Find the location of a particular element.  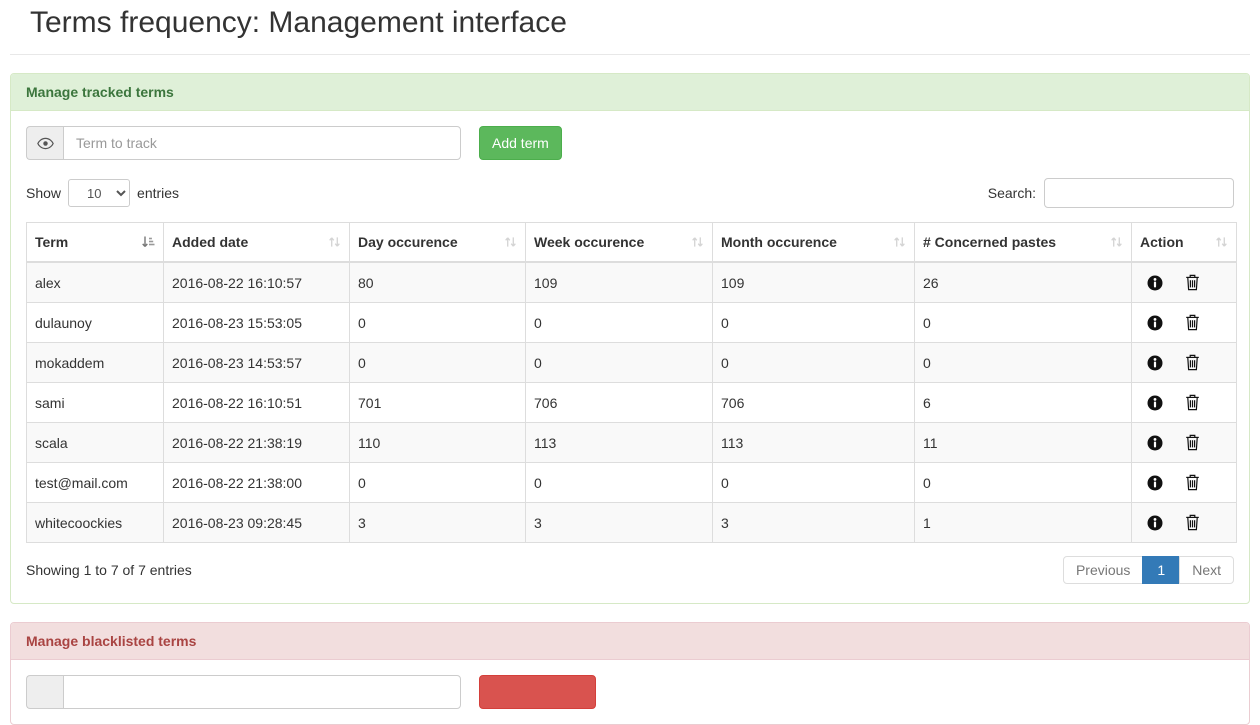

cell-month-occurence: 706 is located at coordinates (813, 402).